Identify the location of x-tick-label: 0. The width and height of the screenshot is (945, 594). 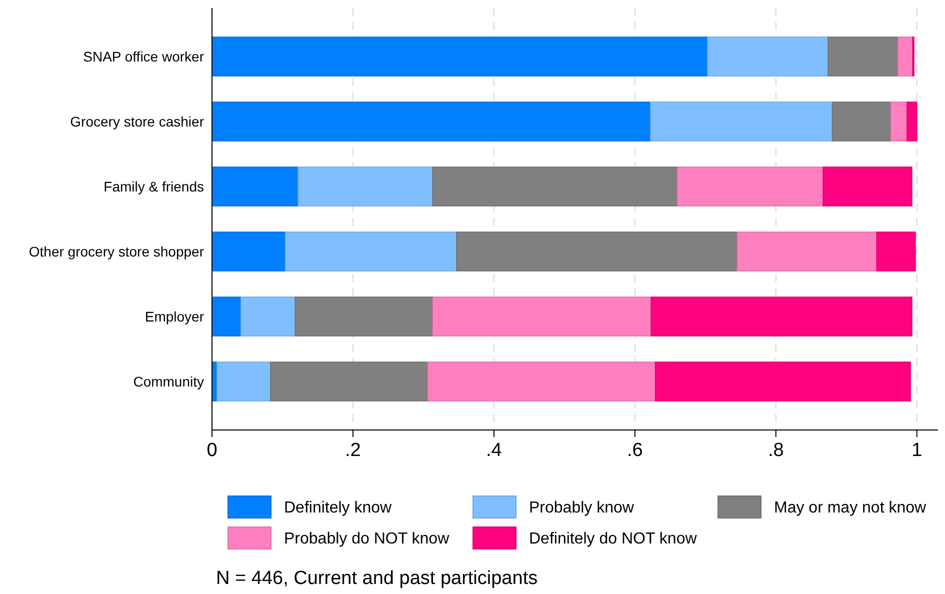
(212, 450).